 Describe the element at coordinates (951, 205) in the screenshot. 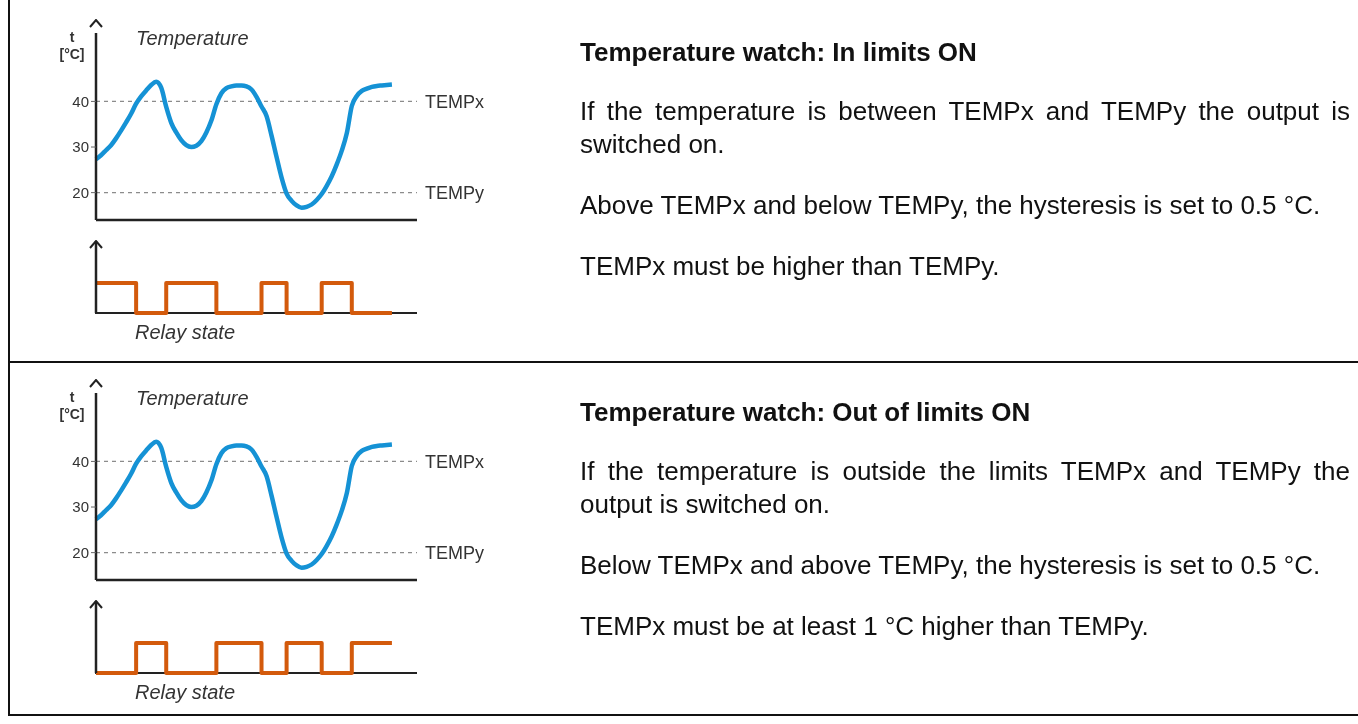

I see `text: Above TEMPx and below TEMPy, the hysteresis is set to 0.5 °C.` at that location.